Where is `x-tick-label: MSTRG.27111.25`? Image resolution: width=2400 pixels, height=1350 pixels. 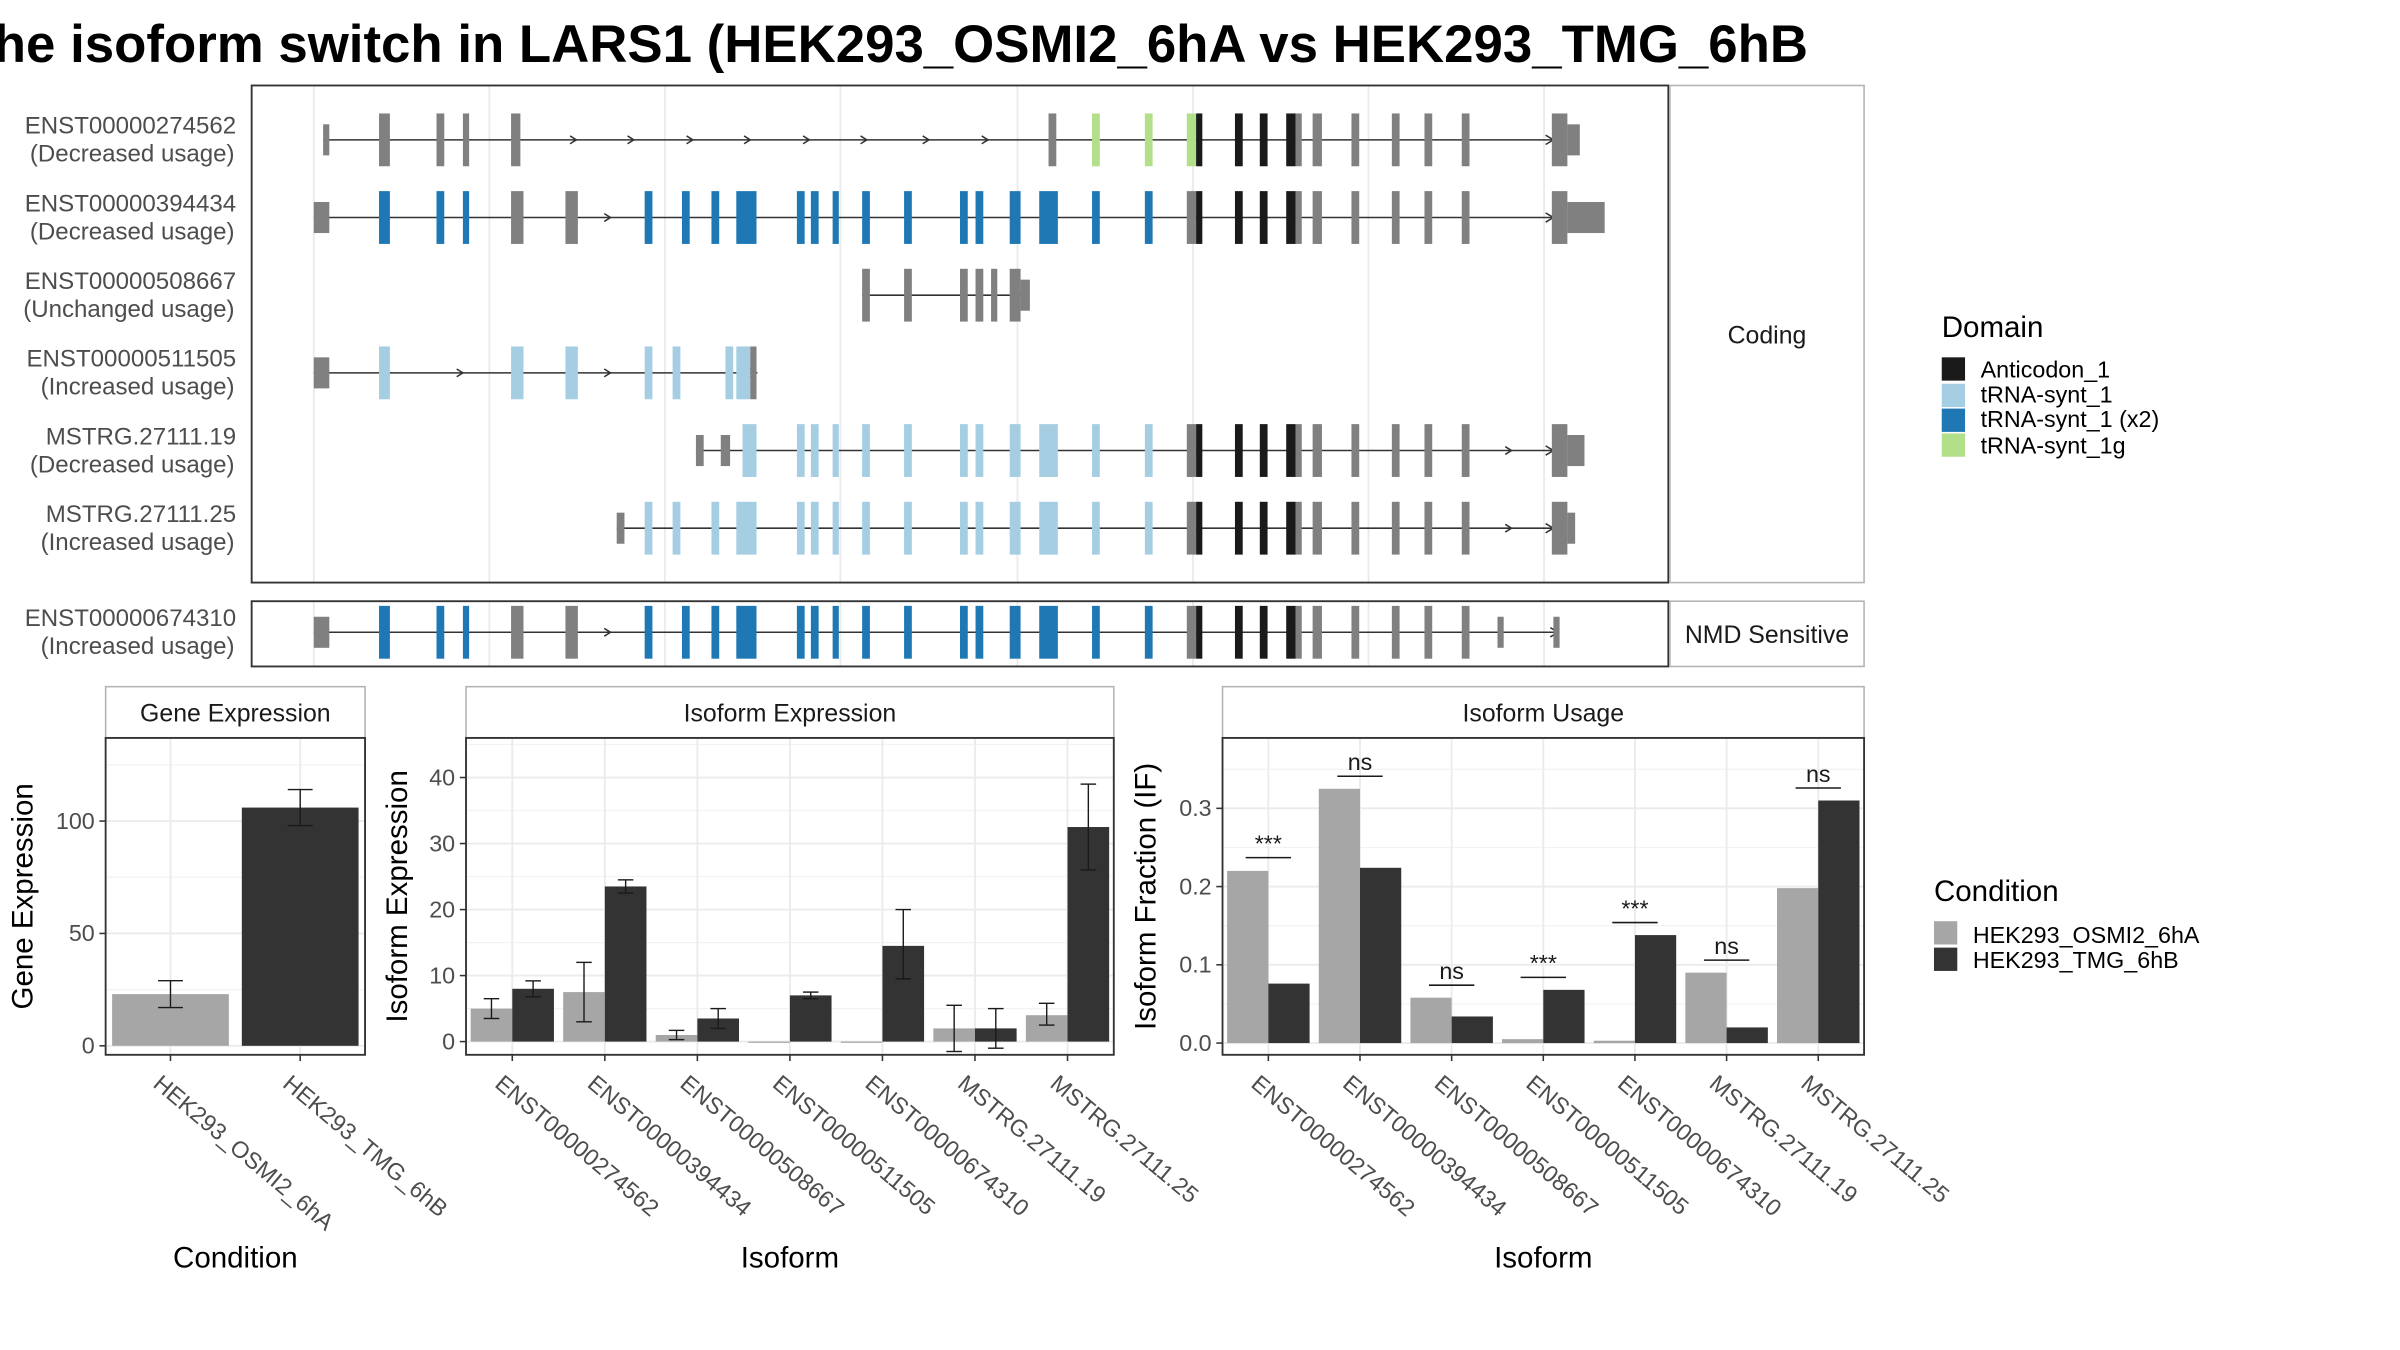 x-tick-label: MSTRG.27111.25 is located at coordinates (1875, 1139).